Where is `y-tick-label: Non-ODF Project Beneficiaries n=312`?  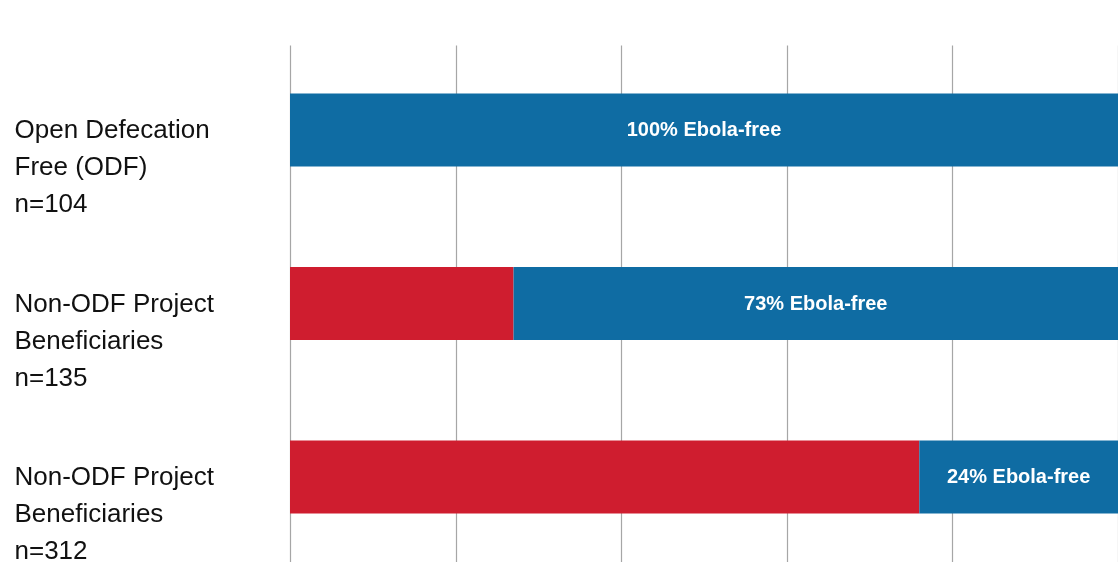 y-tick-label: Non-ODF Project Beneficiaries n=312 is located at coordinates (114, 511).